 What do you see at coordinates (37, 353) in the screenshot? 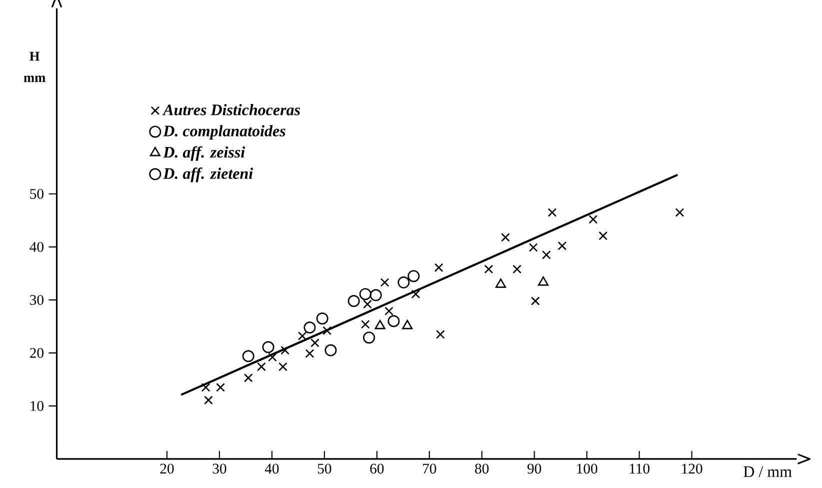
I see `y-tick-label: 20` at bounding box center [37, 353].